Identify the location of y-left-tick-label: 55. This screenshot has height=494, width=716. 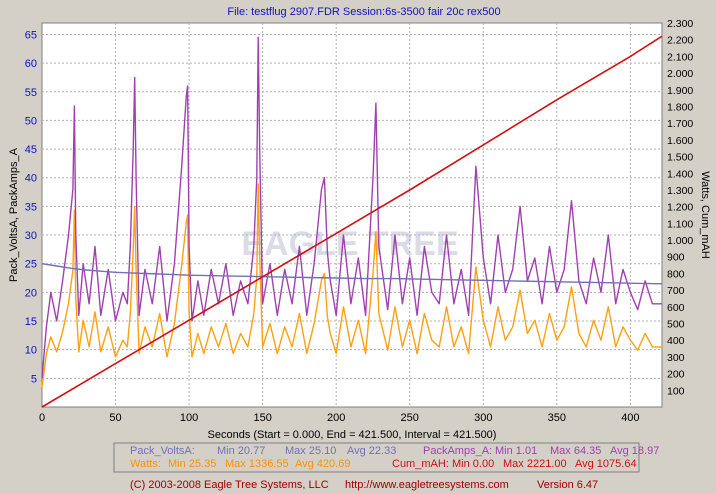
(31, 93).